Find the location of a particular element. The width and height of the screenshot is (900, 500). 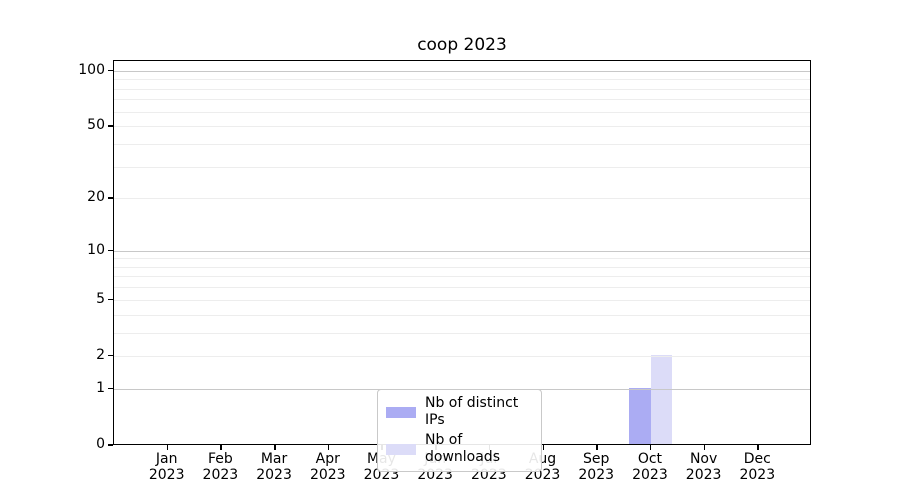

bar-nb-of-downloads-oct-2023 is located at coordinates (661, 399).